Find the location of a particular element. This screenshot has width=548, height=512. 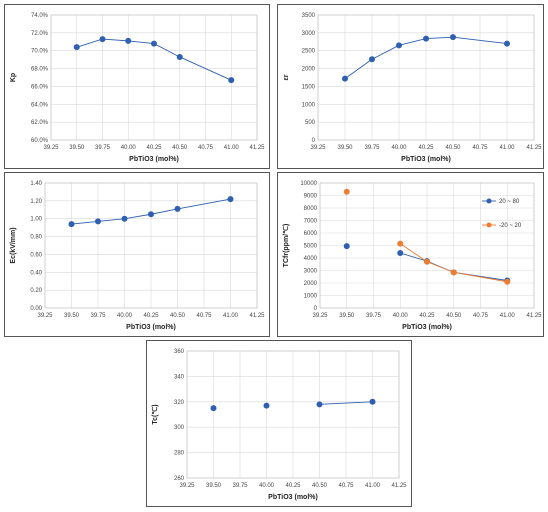

x-tick-label: 40.25 is located at coordinates (426, 148).